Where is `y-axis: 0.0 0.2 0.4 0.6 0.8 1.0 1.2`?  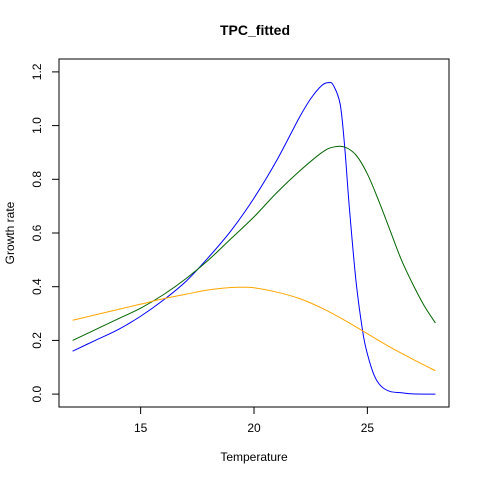 y-axis: 0.0 0.2 0.4 0.6 0.8 1.0 1.2 is located at coordinates (45, 232).